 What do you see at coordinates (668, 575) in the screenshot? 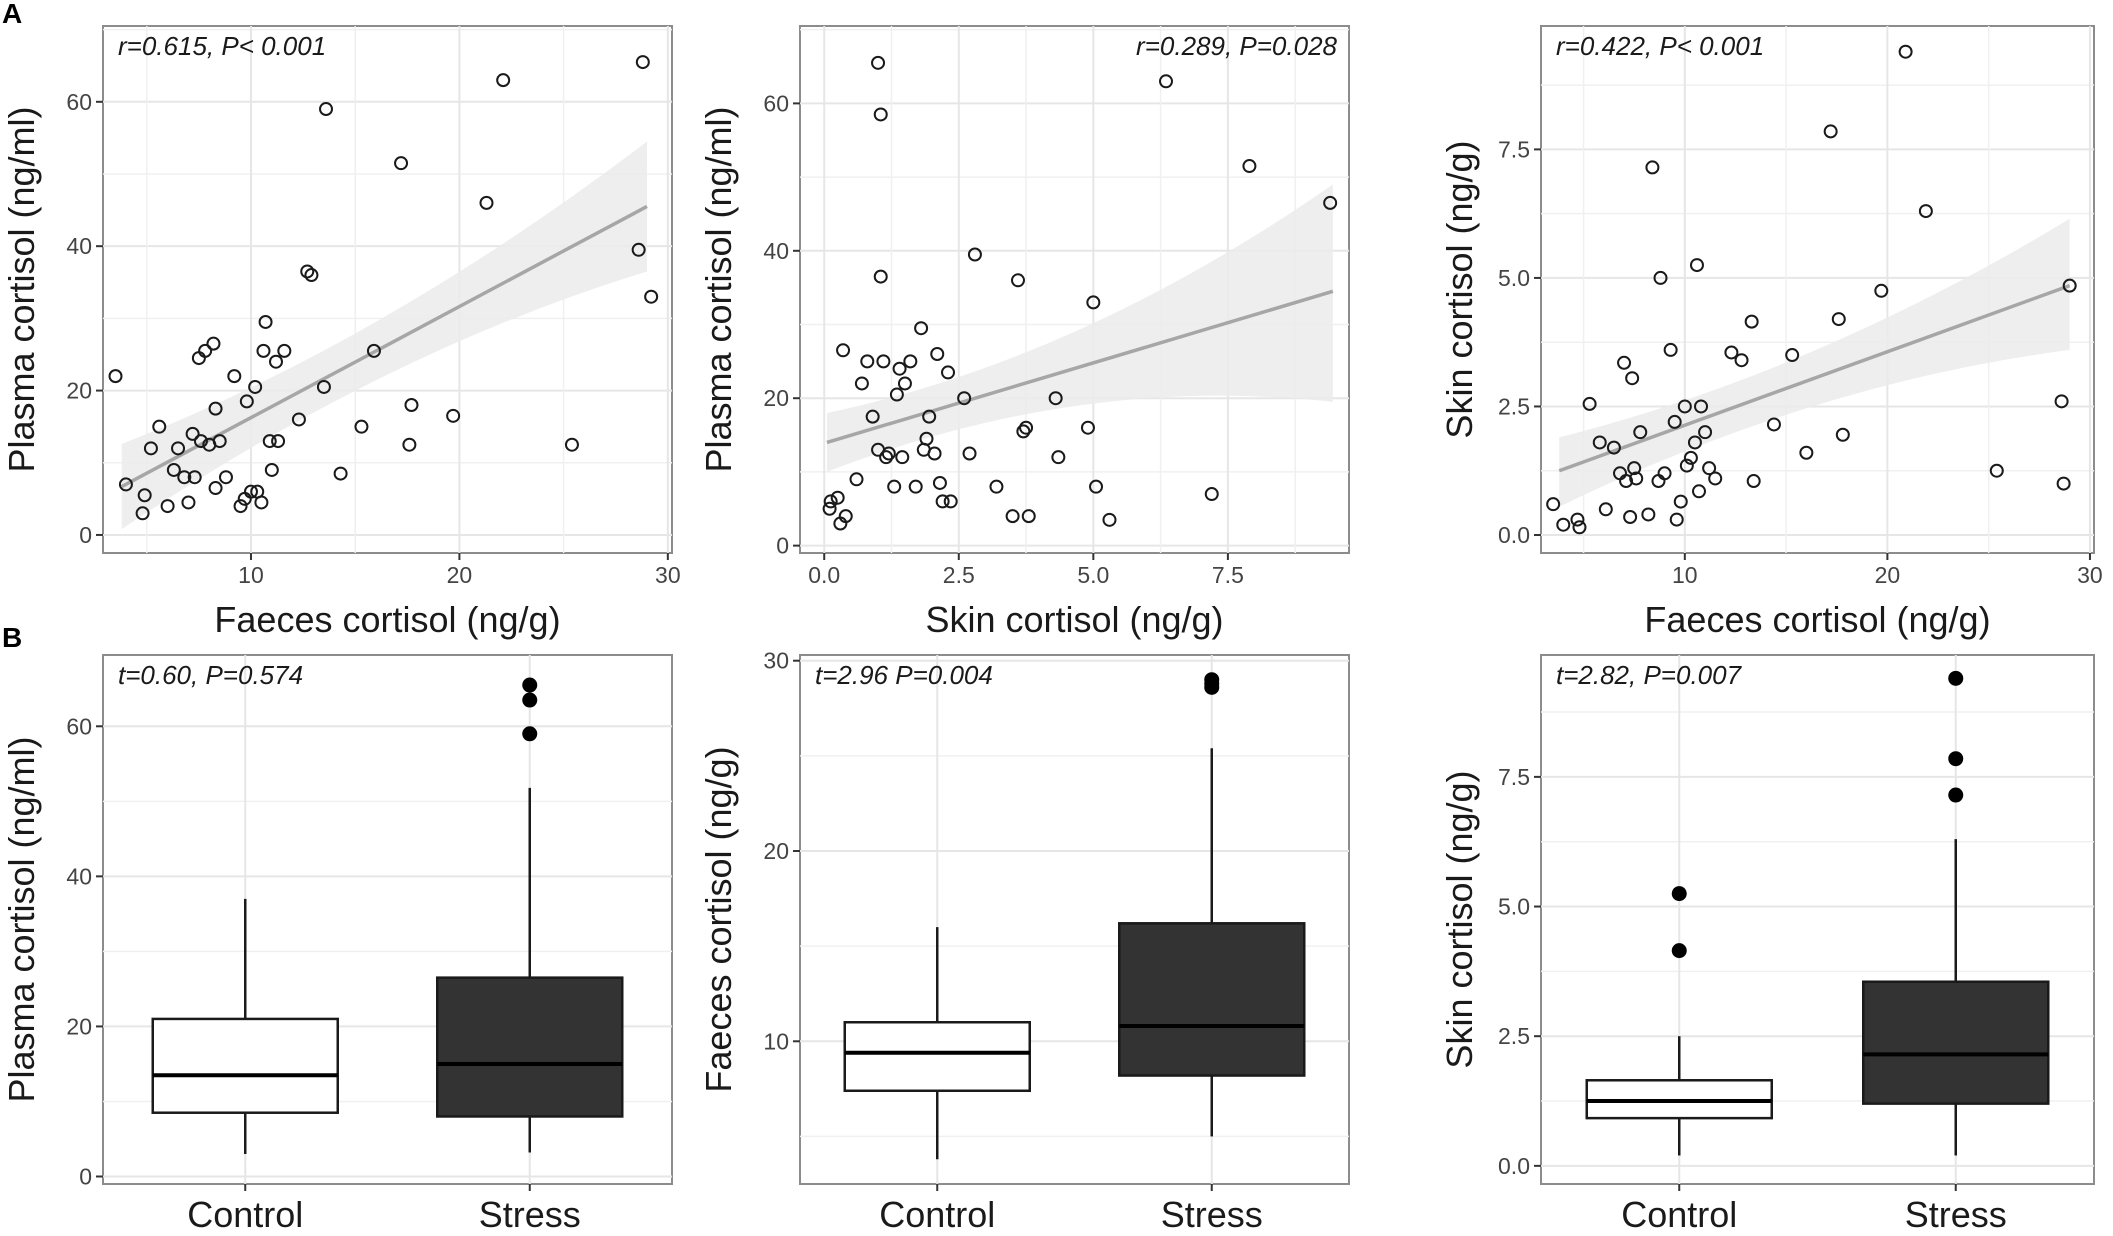
I see `x-tick-label: 30` at bounding box center [668, 575].